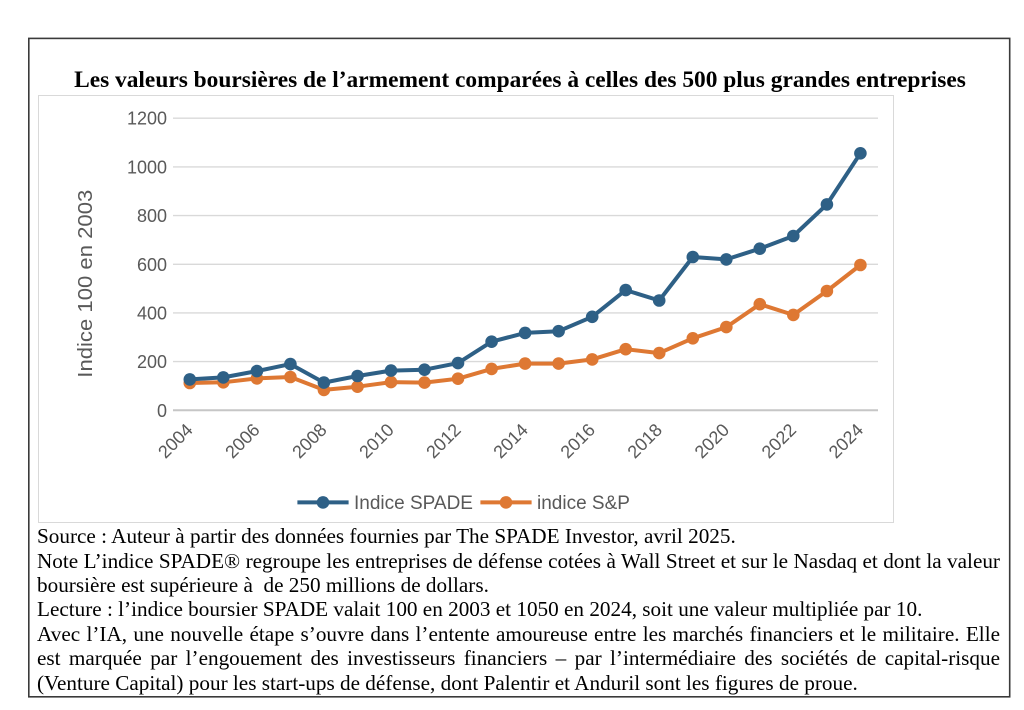  What do you see at coordinates (162, 411) in the screenshot?
I see `svg-text: 0` at bounding box center [162, 411].